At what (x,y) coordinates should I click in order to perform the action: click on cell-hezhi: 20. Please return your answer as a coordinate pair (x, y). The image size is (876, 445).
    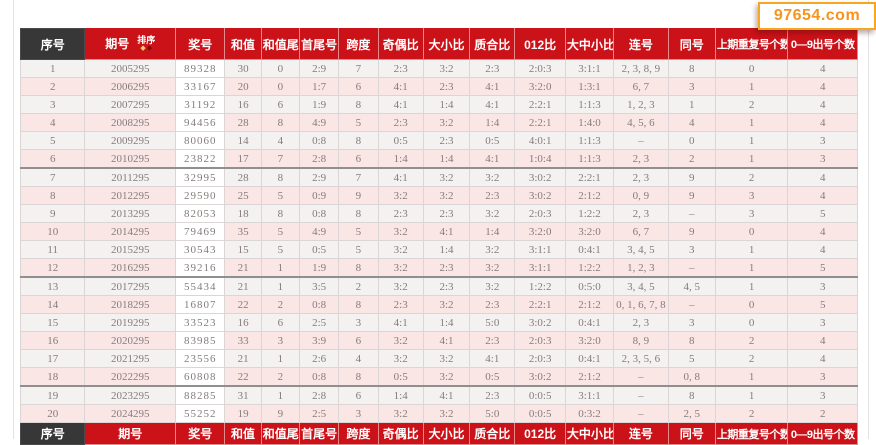
    Looking at the image, I should click on (243, 86).